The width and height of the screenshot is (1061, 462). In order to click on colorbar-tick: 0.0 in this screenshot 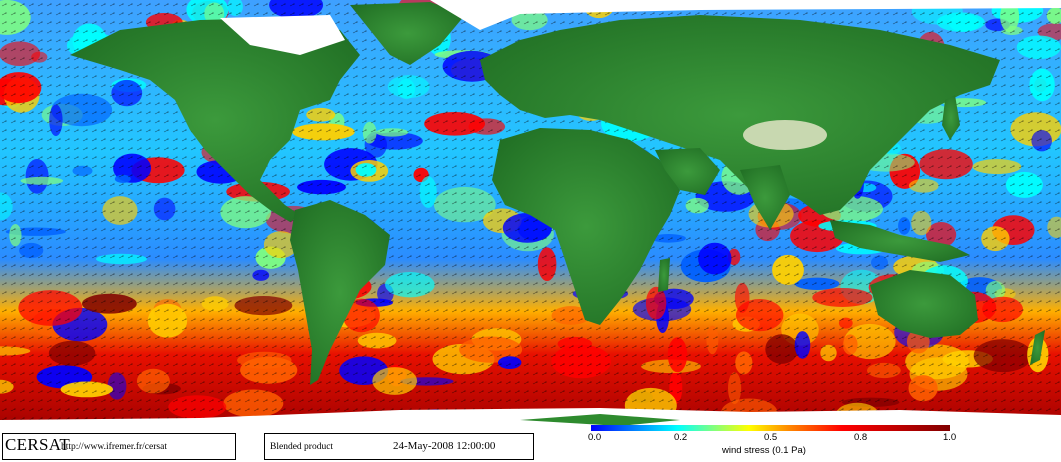, I will do `click(595, 437)`.